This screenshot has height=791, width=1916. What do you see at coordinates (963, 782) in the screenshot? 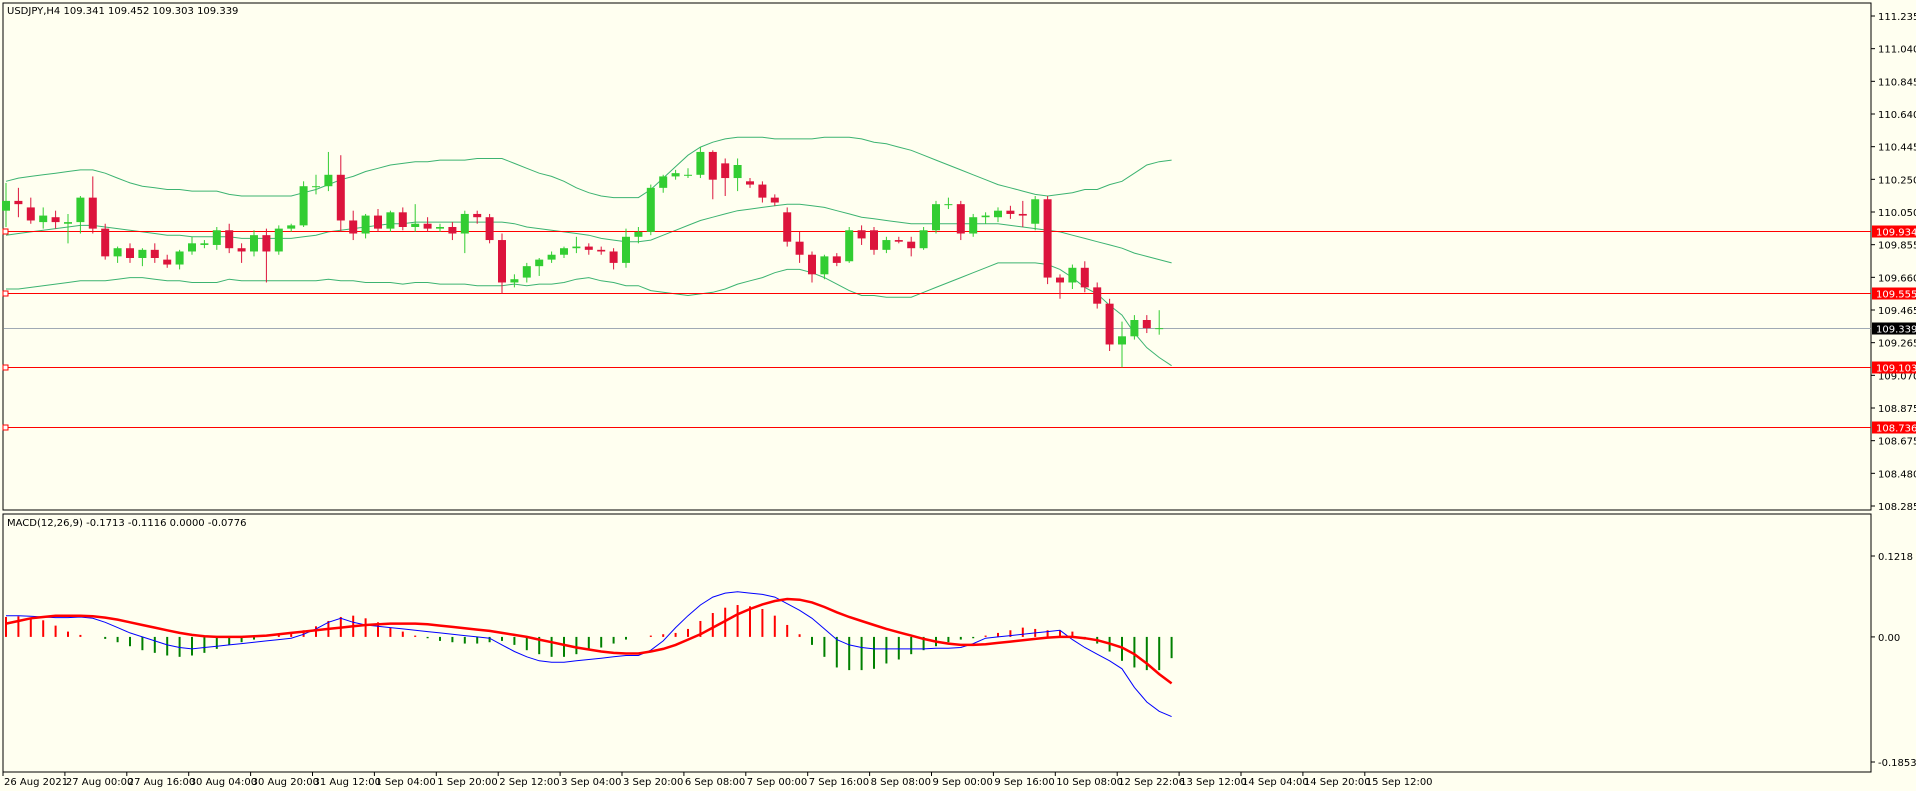
I see `time-axis-label: 9 Sep 00:00` at bounding box center [963, 782].